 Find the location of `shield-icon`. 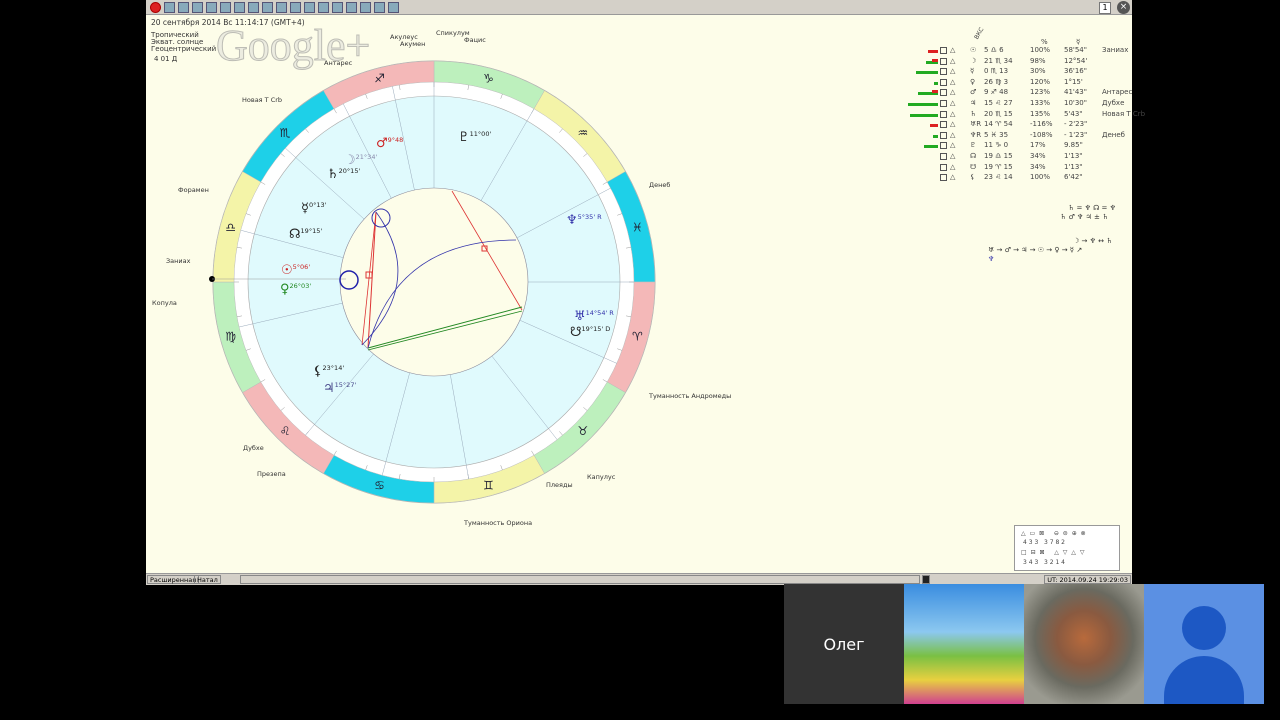

shield-icon is located at coordinates (267, 7).